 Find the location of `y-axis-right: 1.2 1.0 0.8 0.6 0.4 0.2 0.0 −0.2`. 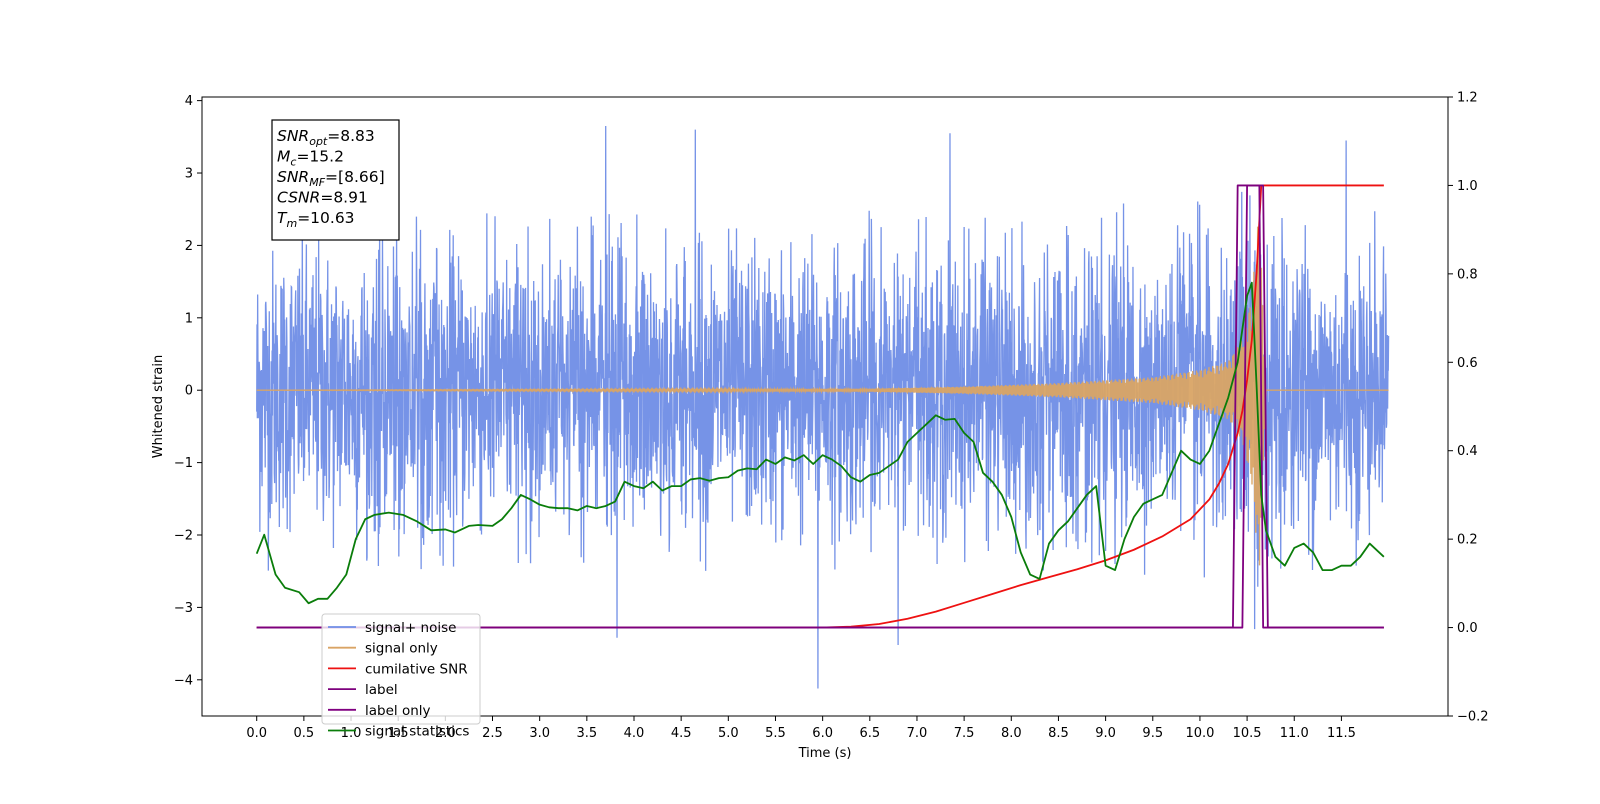

y-axis-right: 1.2 1.0 0.8 0.6 0.4 0.2 0.0 −0.2 is located at coordinates (1468, 408).